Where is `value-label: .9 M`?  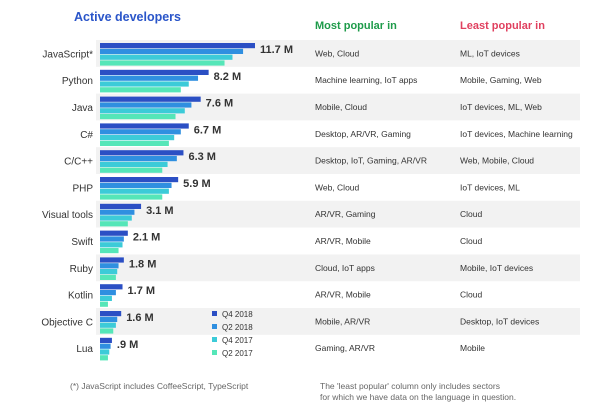 value-label: .9 M is located at coordinates (127, 345).